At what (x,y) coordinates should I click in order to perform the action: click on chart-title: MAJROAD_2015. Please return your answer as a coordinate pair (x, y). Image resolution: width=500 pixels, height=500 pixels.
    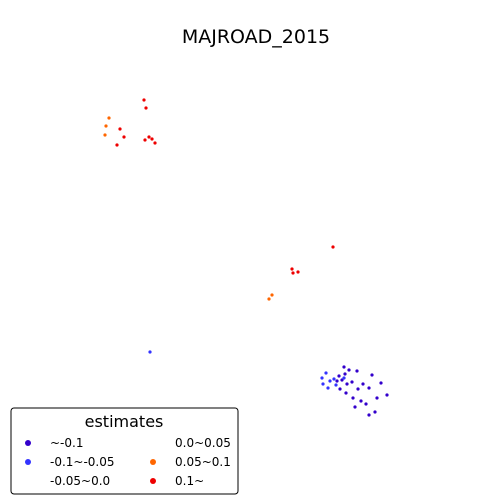
    Looking at the image, I should click on (256, 37).